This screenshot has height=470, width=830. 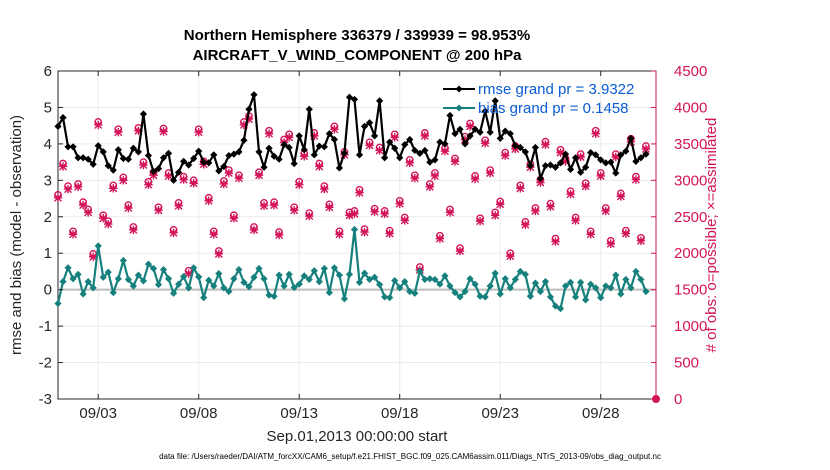 I want to click on y-tick-label: 6, so click(x=48, y=71).